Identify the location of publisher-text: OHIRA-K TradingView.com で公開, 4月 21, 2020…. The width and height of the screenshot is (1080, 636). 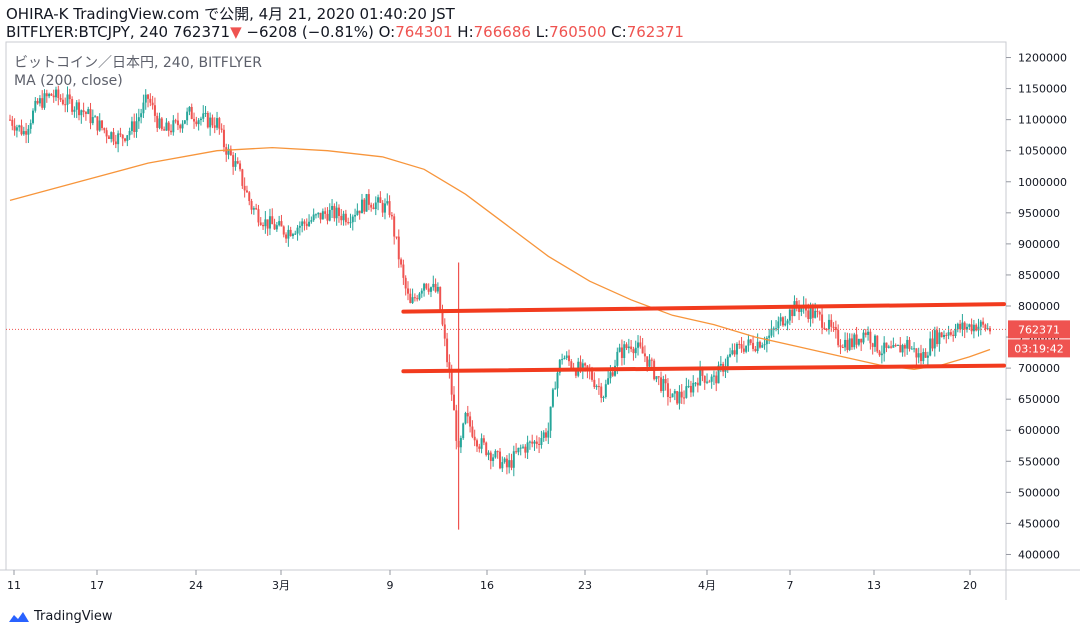
(230, 14).